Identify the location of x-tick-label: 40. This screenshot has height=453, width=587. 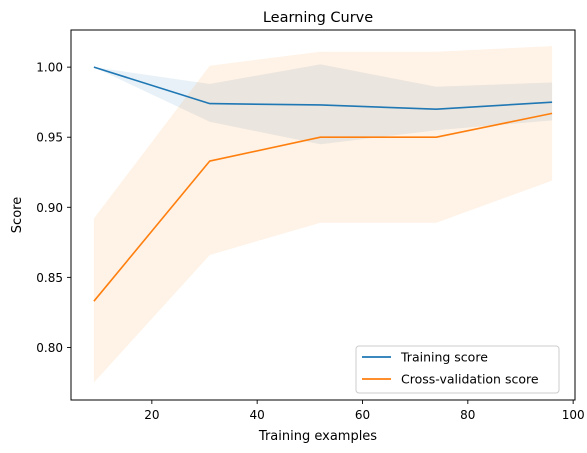
(257, 415).